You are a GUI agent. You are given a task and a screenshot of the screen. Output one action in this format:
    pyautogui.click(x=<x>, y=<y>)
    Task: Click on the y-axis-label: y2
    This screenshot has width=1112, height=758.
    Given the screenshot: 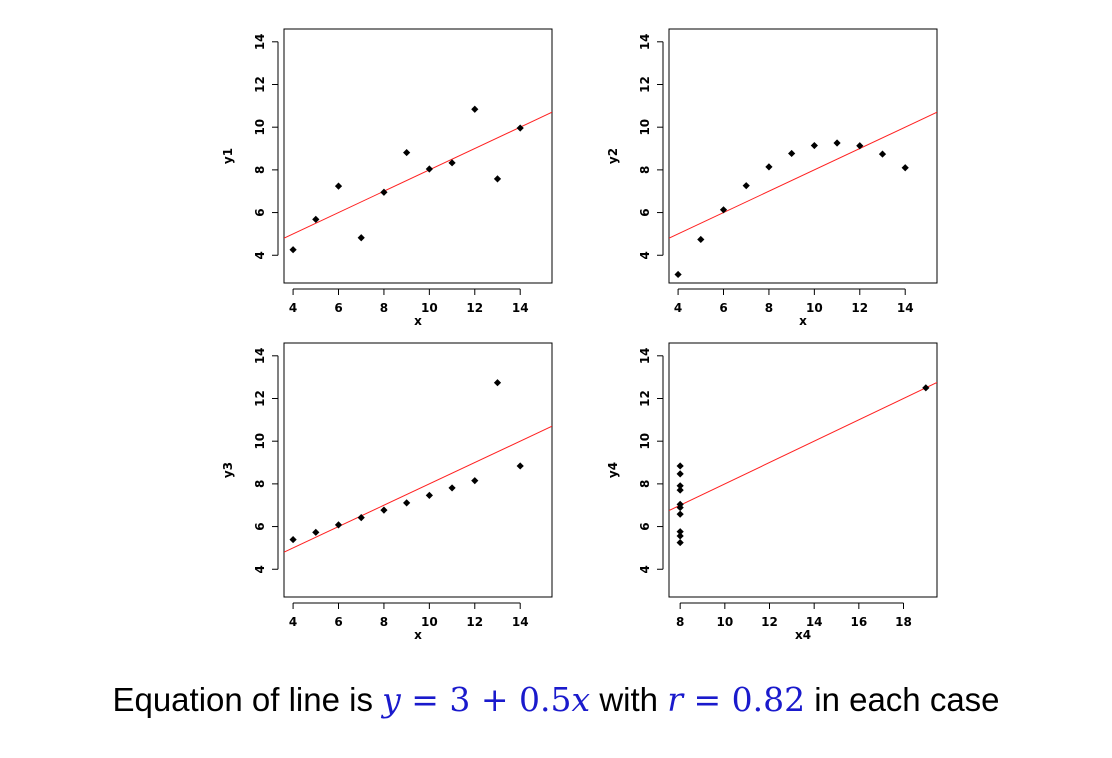 What is the action you would take?
    pyautogui.click(x=613, y=156)
    